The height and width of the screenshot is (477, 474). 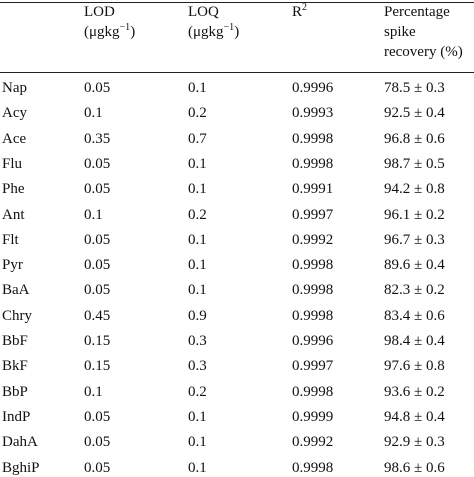 What do you see at coordinates (237, 2) in the screenshot?
I see `top-rule` at bounding box center [237, 2].